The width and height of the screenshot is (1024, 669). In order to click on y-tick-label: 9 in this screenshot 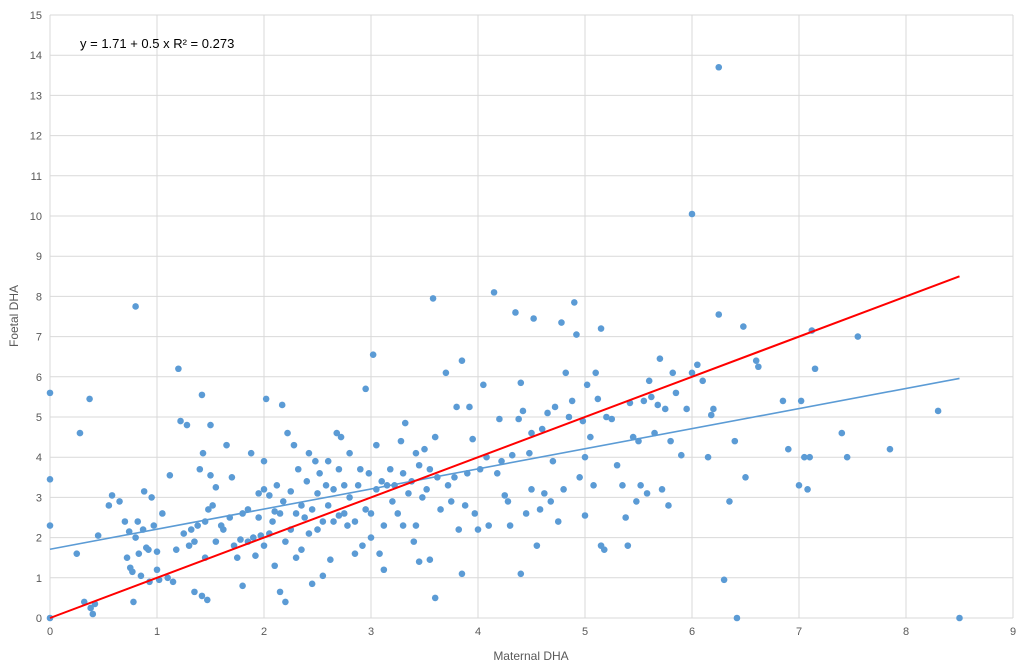, I will do `click(39, 257)`.